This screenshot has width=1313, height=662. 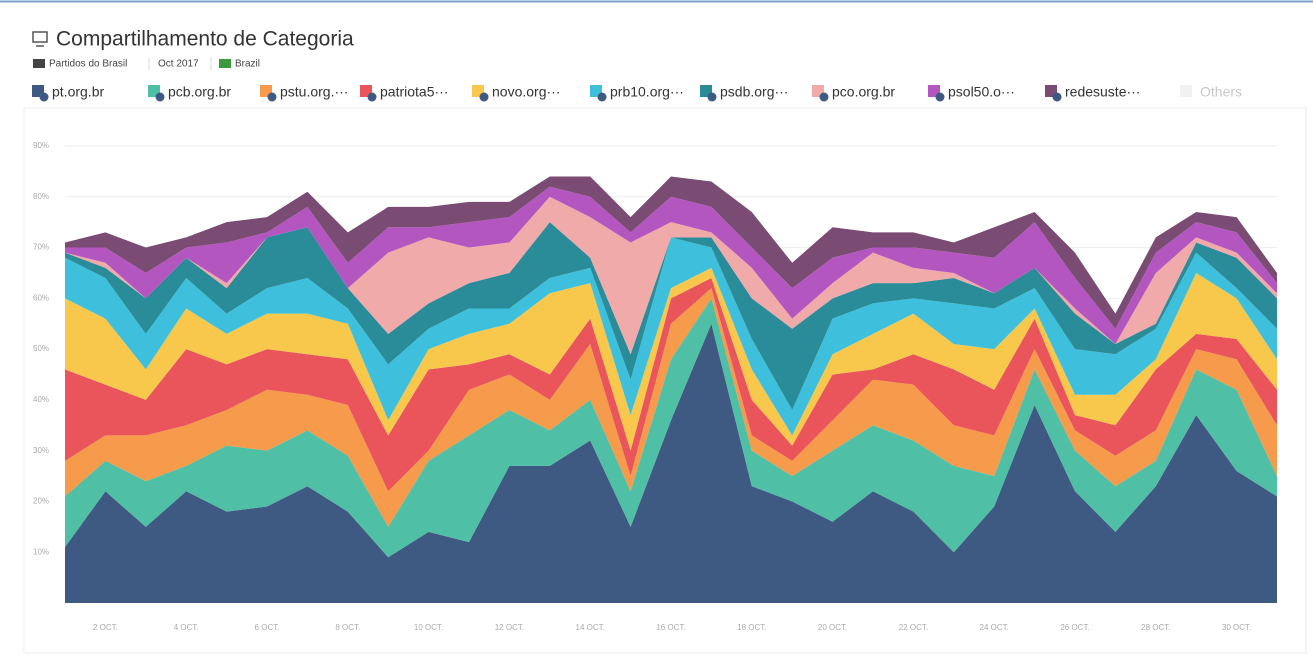 I want to click on legend-label: pco.org.br, so click(x=863, y=92).